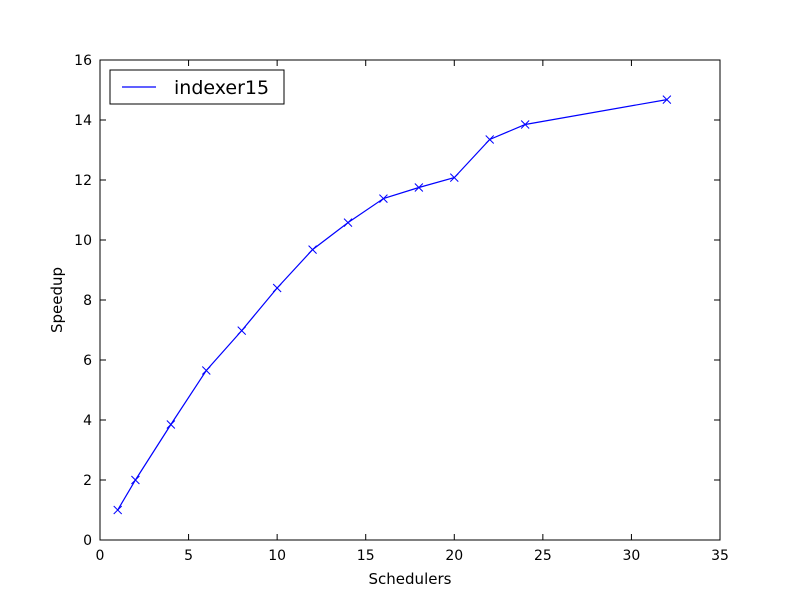 This screenshot has height=600, width=800. I want to click on y-tick-label: 6, so click(87, 361).